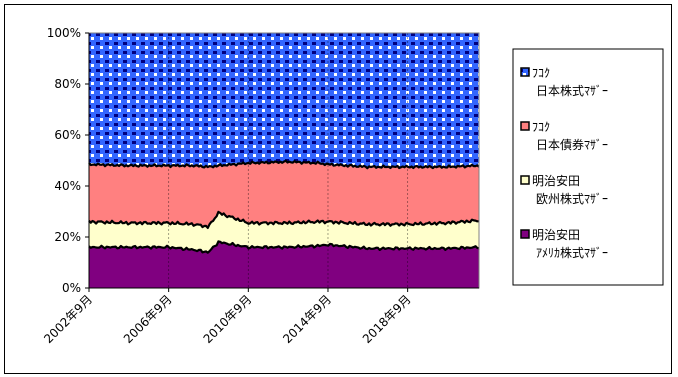 Image resolution: width=678 pixels, height=377 pixels. What do you see at coordinates (67, 237) in the screenshot?
I see `y-tick-label: 20%` at bounding box center [67, 237].